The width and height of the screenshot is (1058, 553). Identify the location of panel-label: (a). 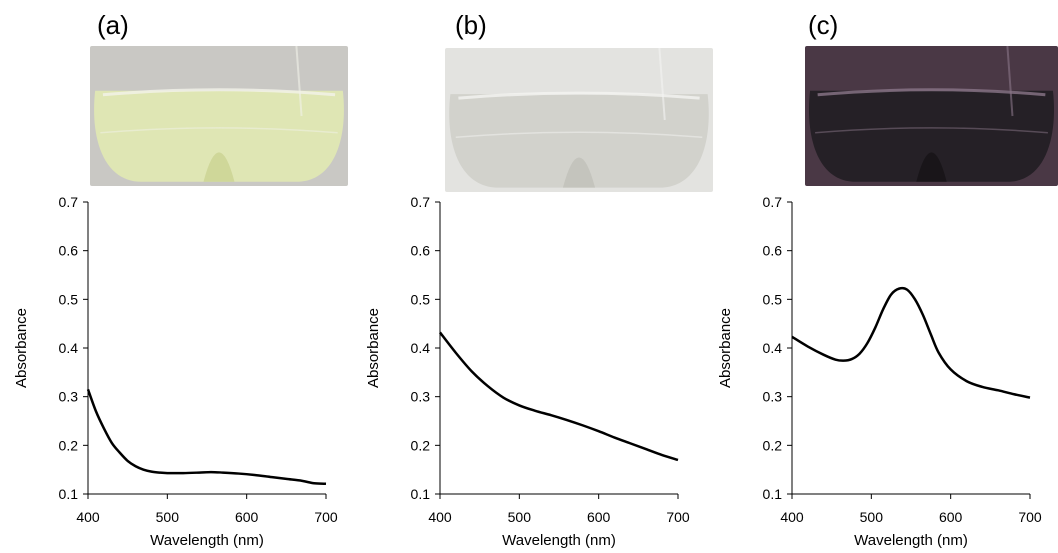
(113, 25).